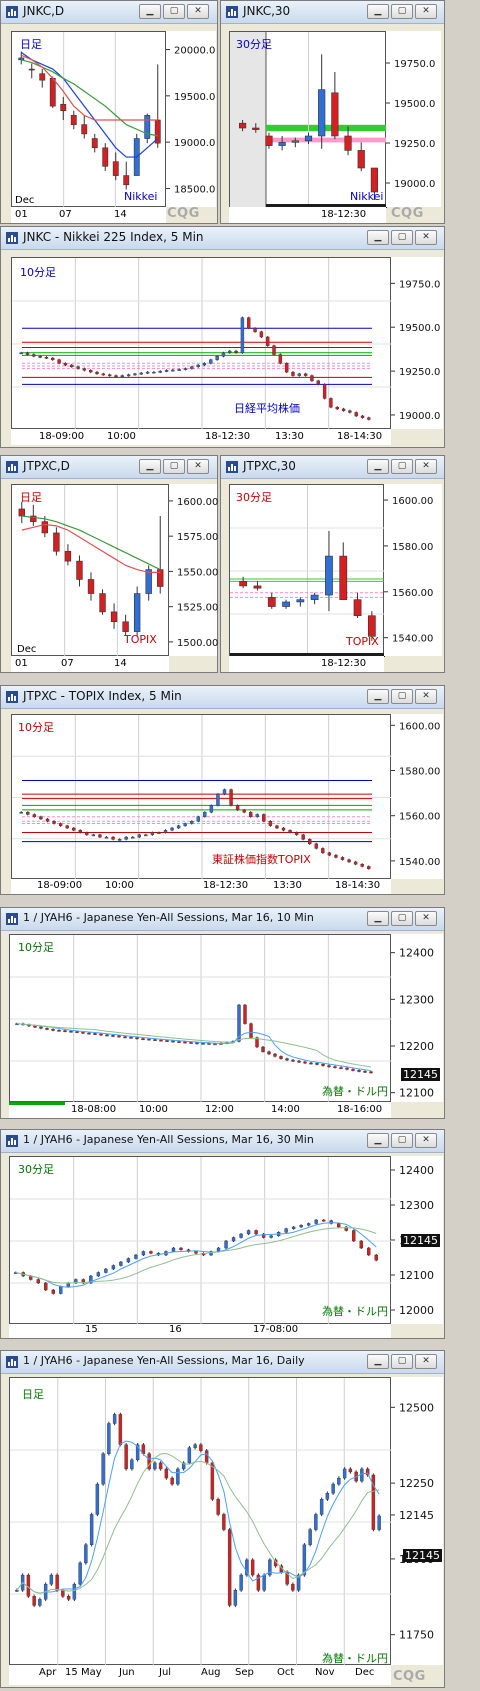  Describe the element at coordinates (200, 1331) in the screenshot. I see `x-axis: 15 16 17-08:00` at that location.